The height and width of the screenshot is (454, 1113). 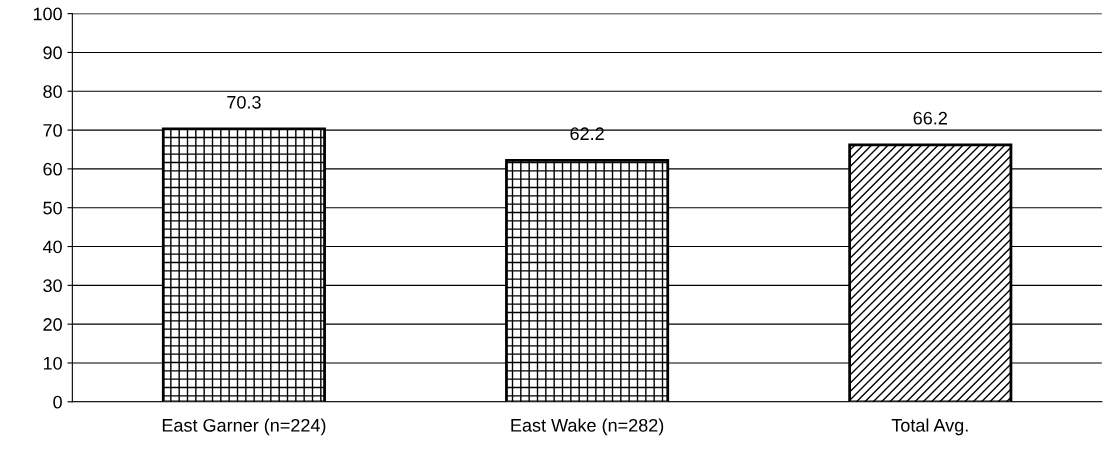 What do you see at coordinates (57, 402) in the screenshot?
I see `y-tick-label: 0` at bounding box center [57, 402].